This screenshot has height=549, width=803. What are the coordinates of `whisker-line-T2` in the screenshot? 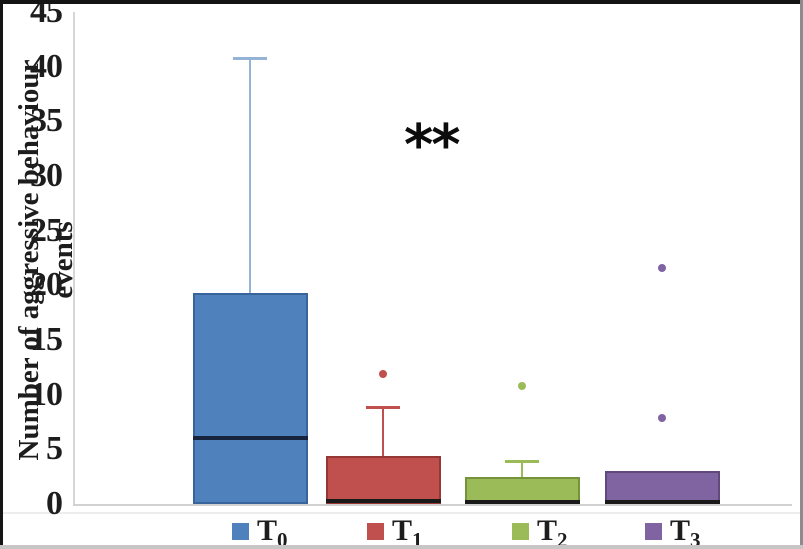 It's located at (522, 469).